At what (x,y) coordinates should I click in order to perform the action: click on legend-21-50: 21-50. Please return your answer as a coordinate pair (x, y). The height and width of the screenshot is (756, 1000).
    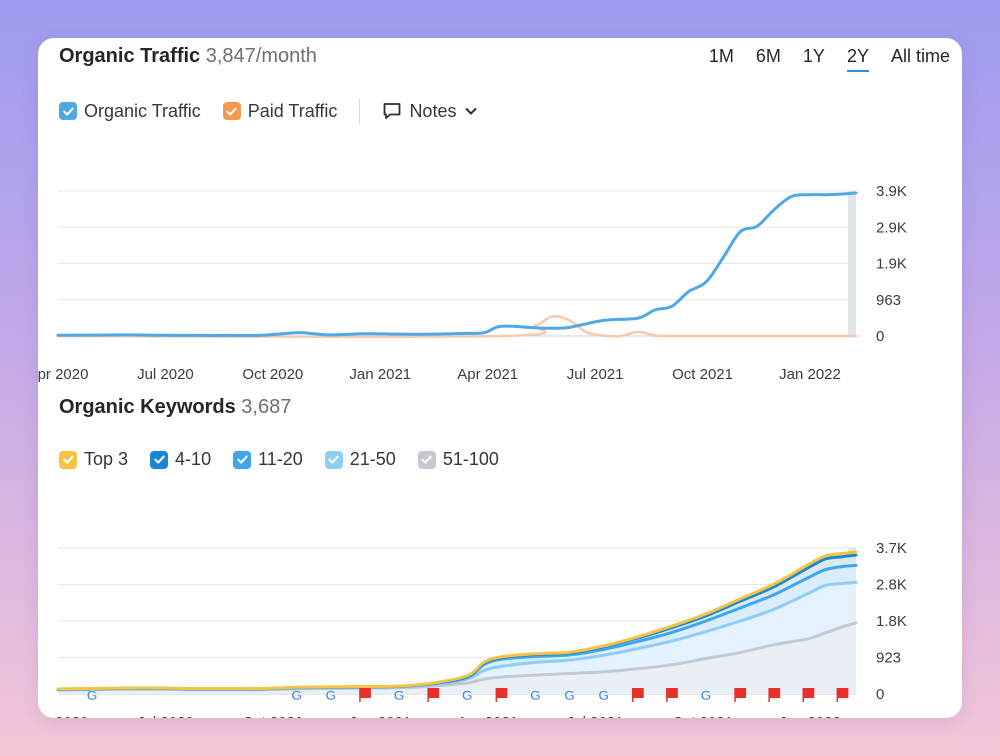
    Looking at the image, I should click on (360, 459).